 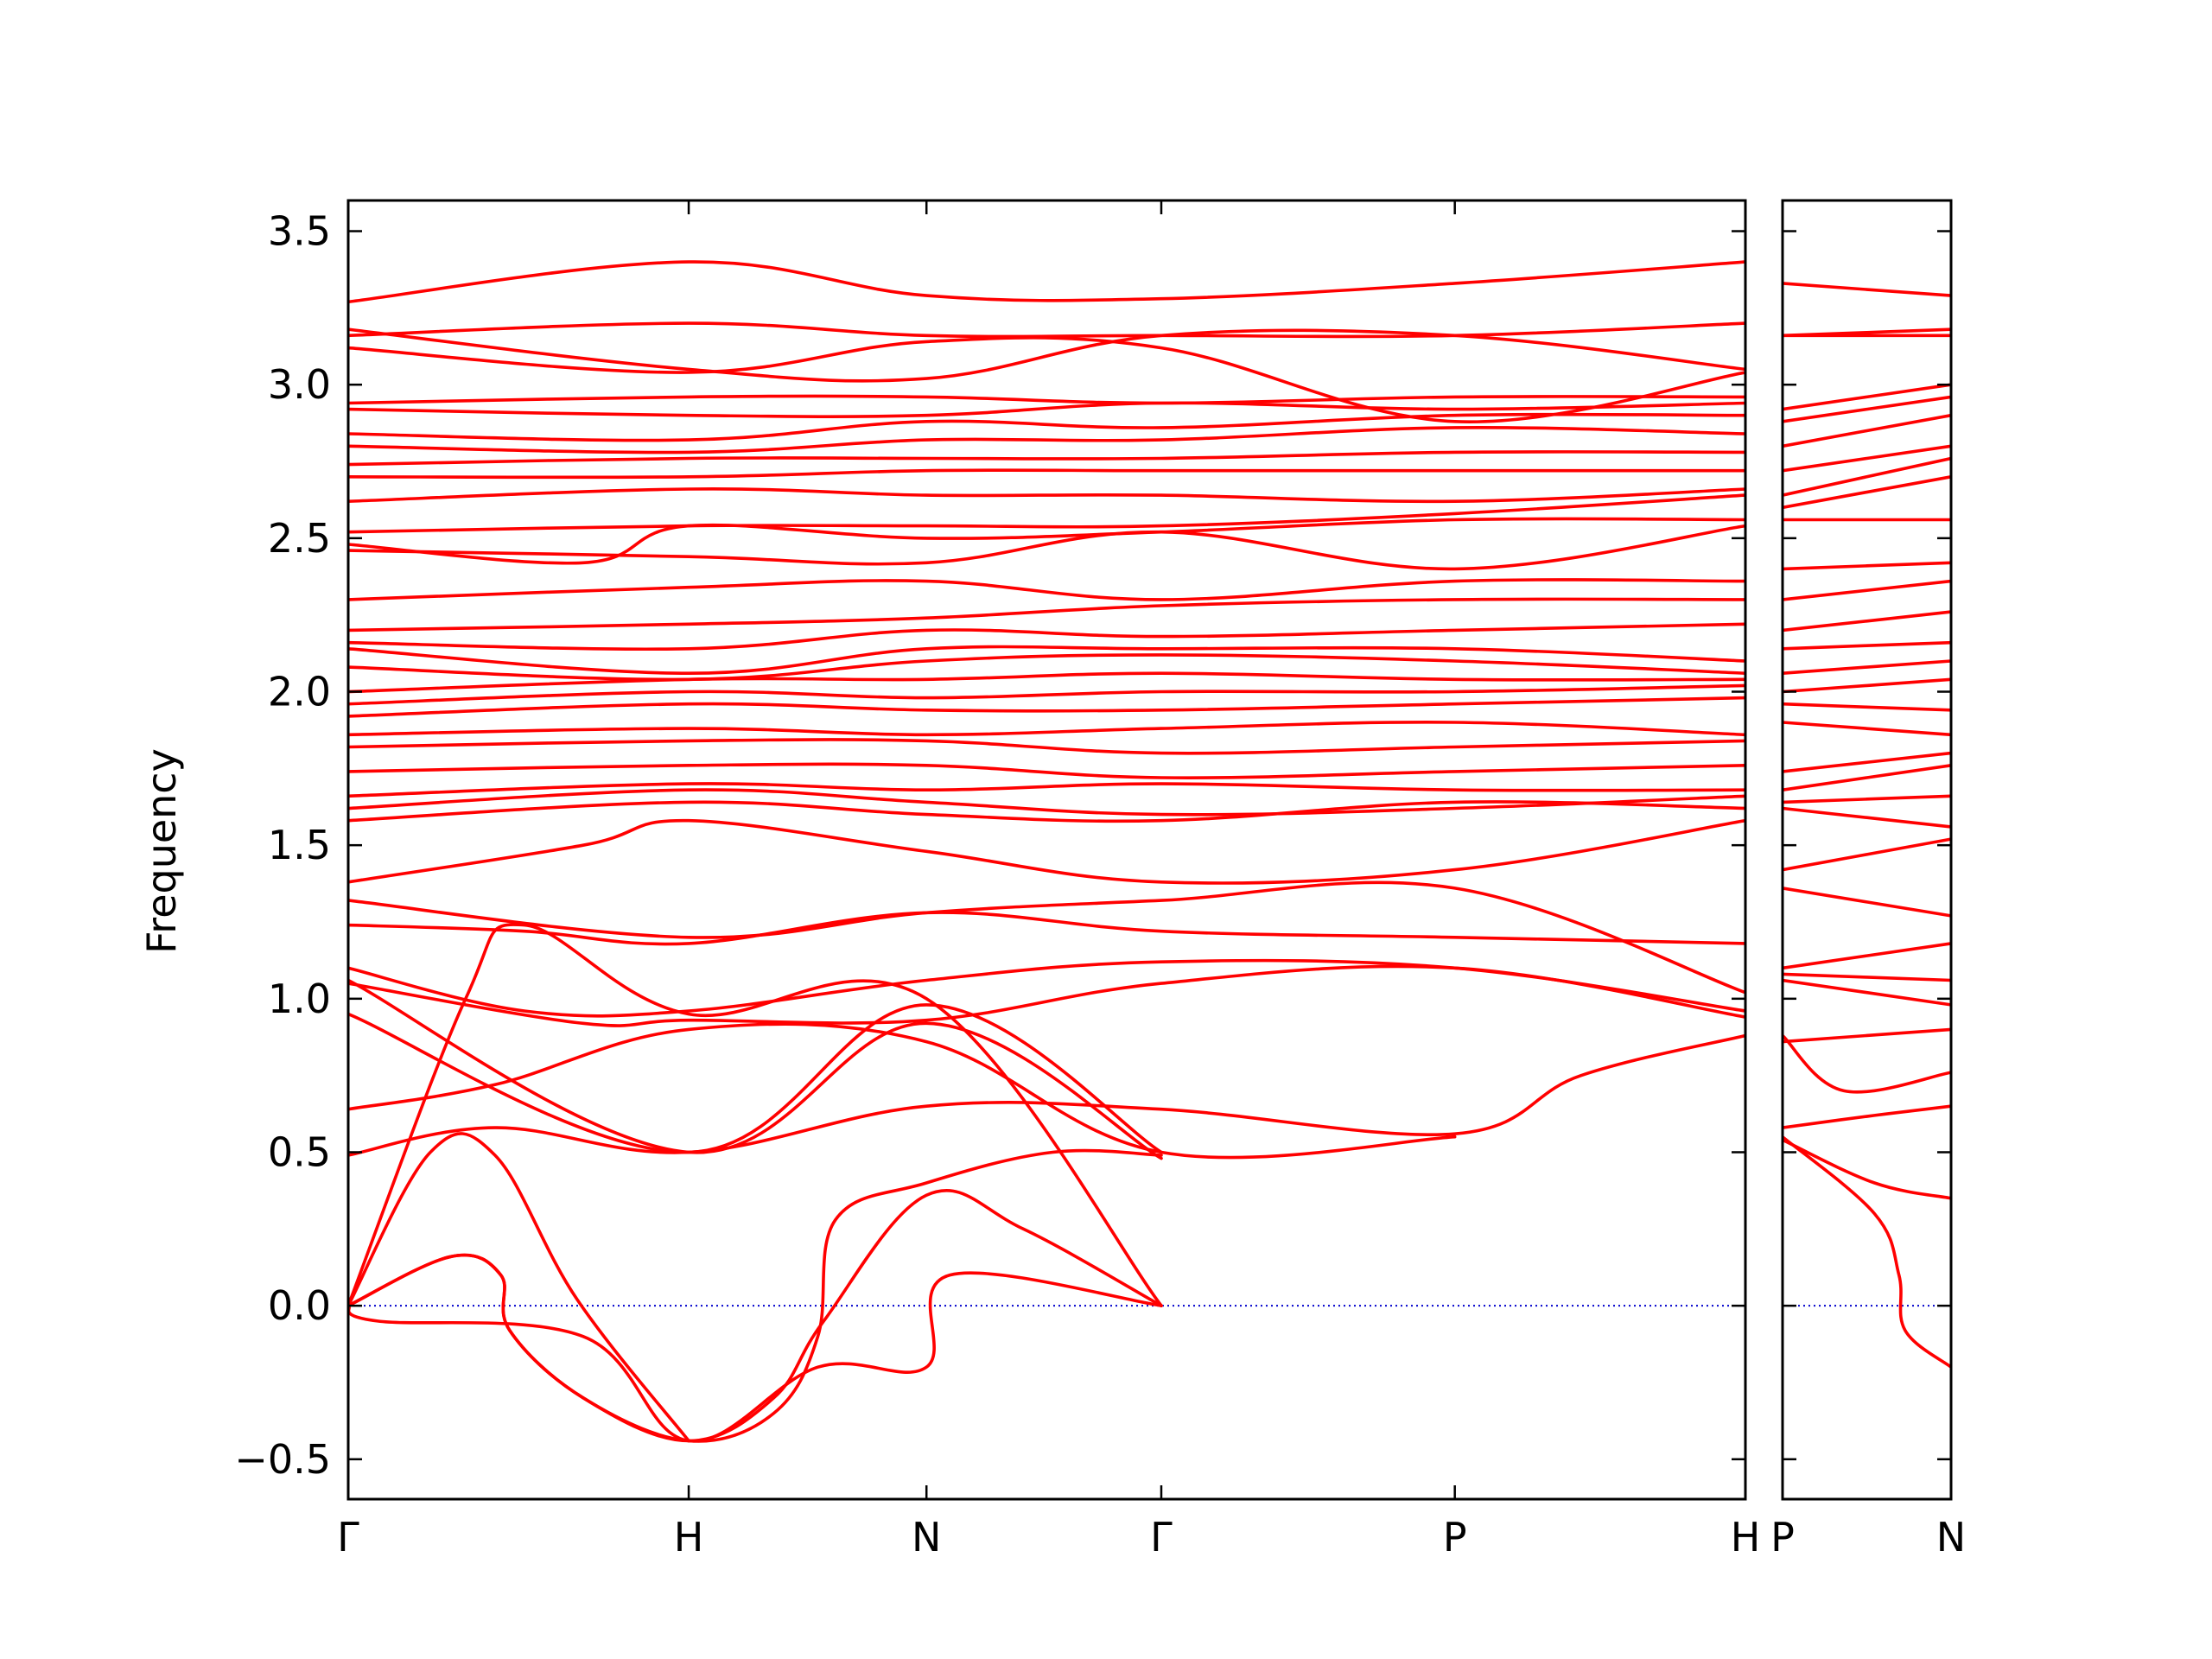 I want to click on y-tick-label: 0.0, so click(x=299, y=1305).